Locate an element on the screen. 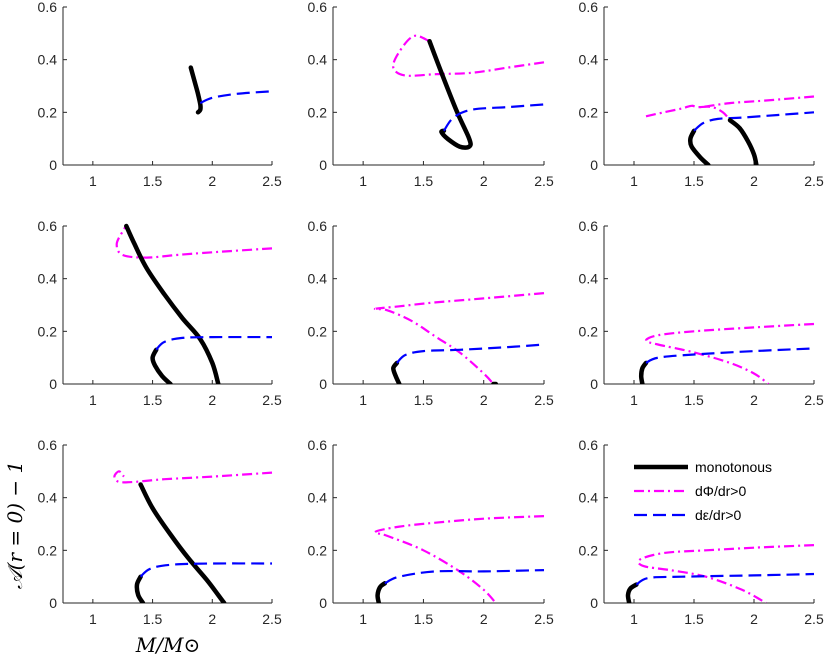  panel-6: 0 0.2 0.4 0.6 1 1.5 2 2.5 is located at coordinates (701, 313).